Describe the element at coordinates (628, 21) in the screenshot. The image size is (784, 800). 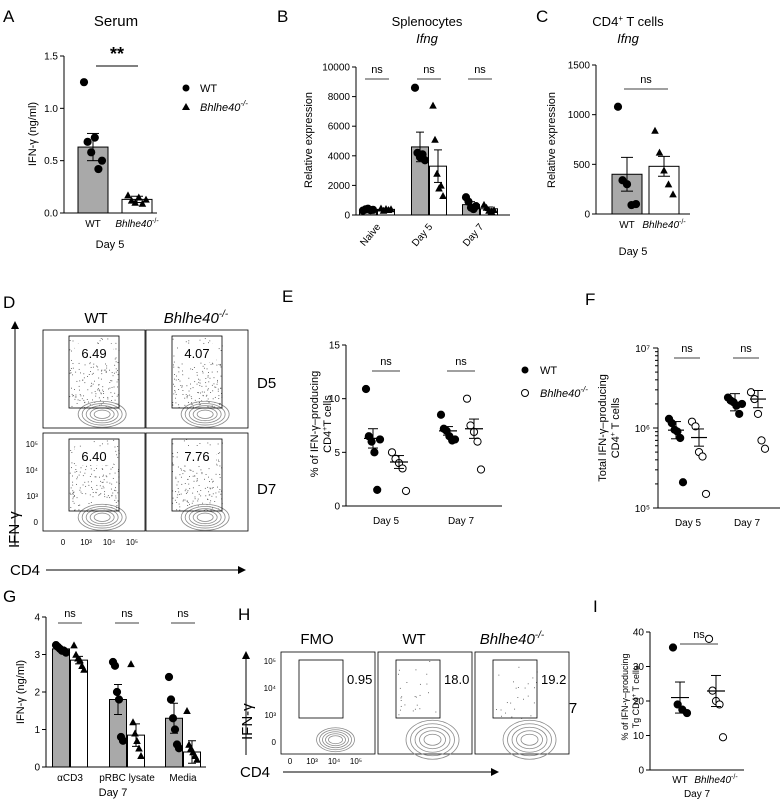
I see `panel-c-title-line1: CD4+ T cells` at that location.